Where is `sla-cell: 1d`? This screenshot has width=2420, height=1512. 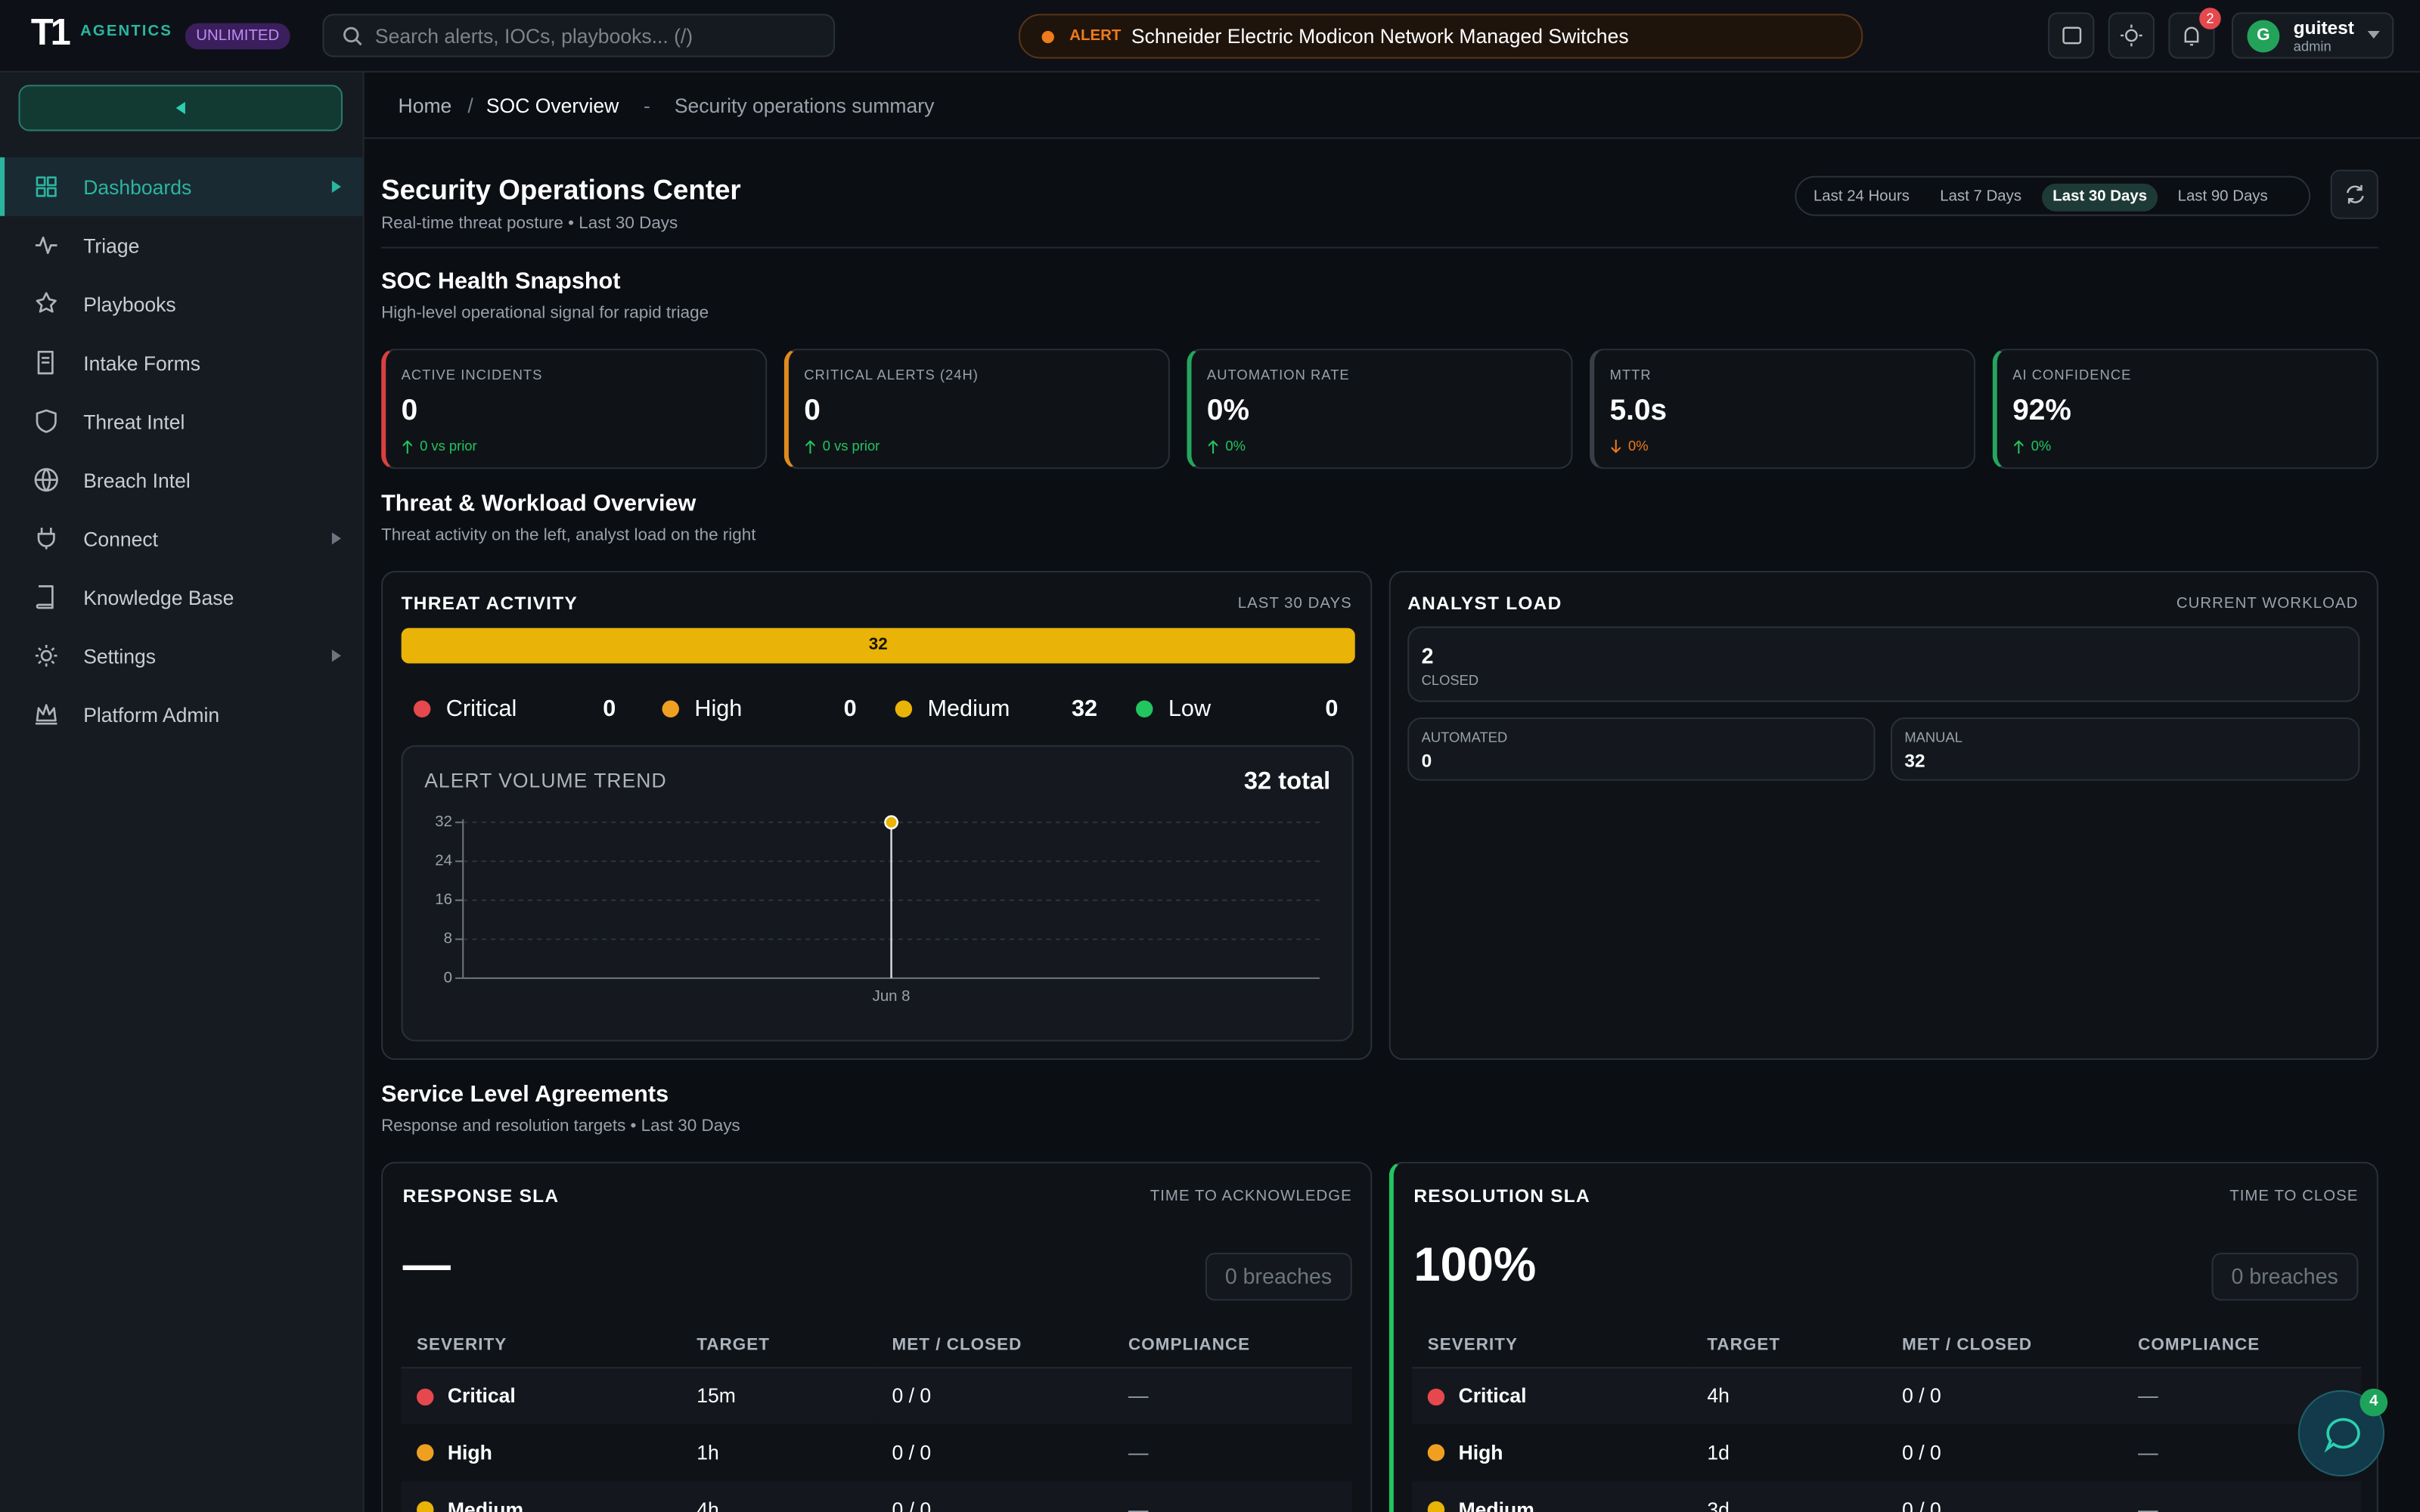 sla-cell: 1d is located at coordinates (1789, 1453).